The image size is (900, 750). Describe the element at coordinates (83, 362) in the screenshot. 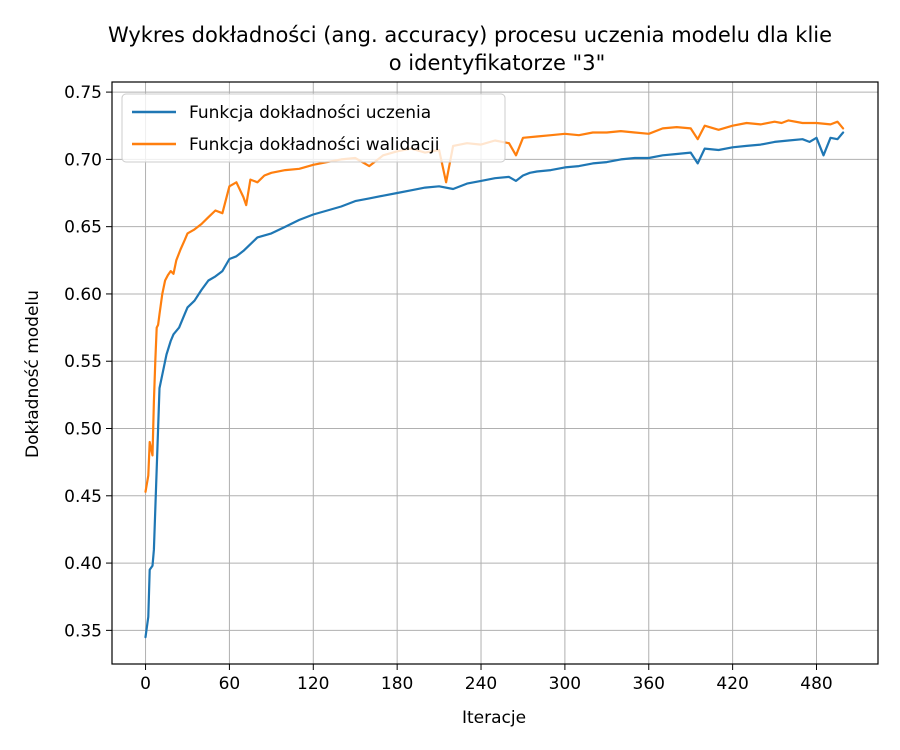

I see `y-tick-label: 0.55` at that location.